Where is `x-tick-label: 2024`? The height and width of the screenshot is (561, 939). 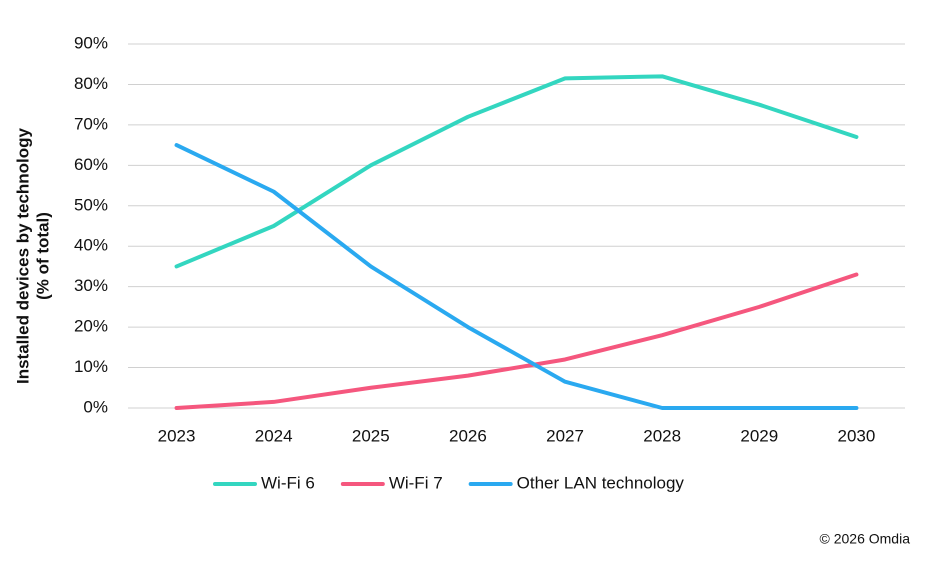 x-tick-label: 2024 is located at coordinates (274, 435).